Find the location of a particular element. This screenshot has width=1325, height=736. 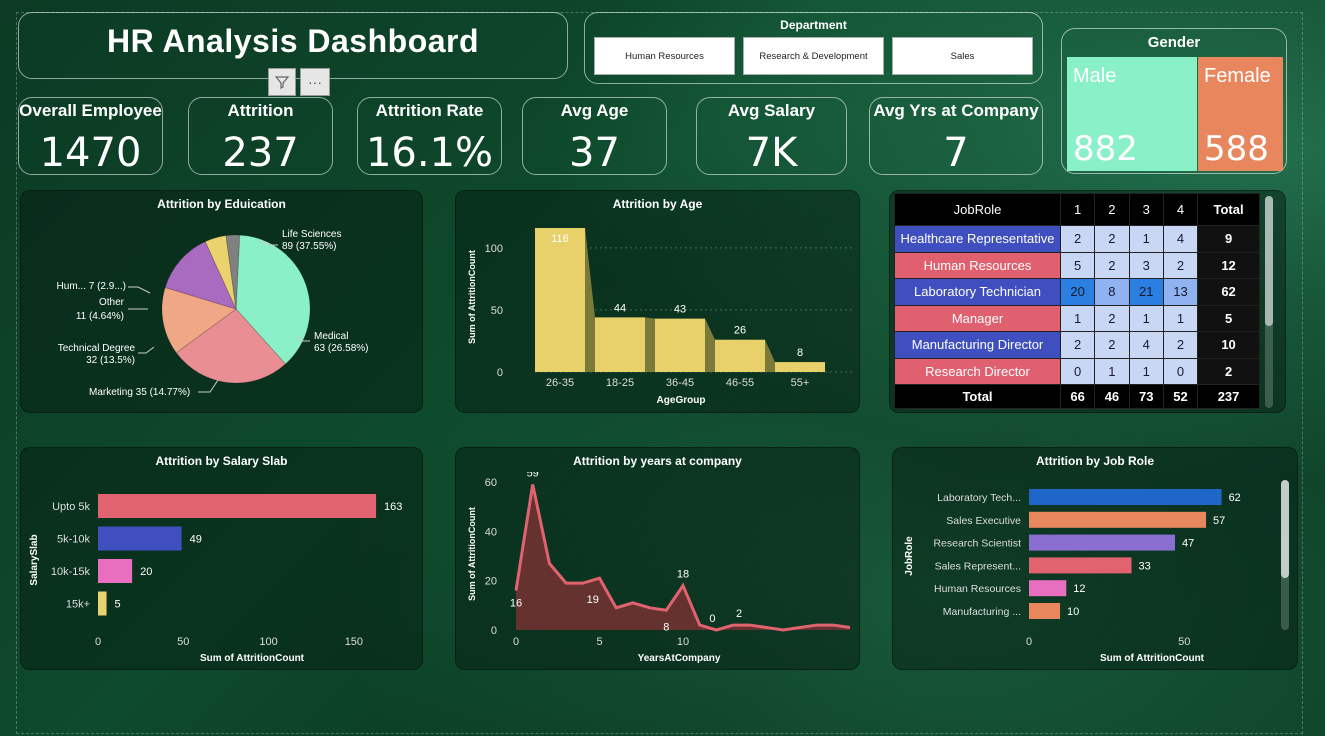

department-option-research-development: Research & Development is located at coordinates (813, 56).